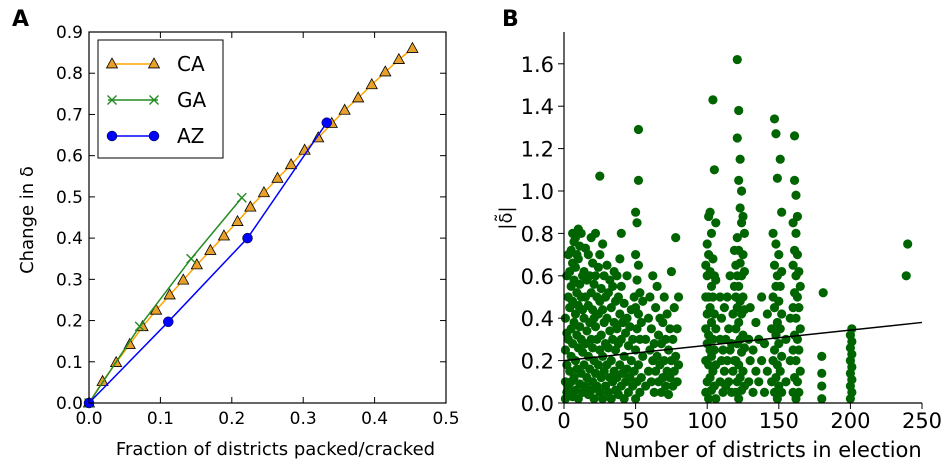 The height and width of the screenshot is (464, 946). I want to click on y-tick-label-a: 0.5, so click(69, 198).